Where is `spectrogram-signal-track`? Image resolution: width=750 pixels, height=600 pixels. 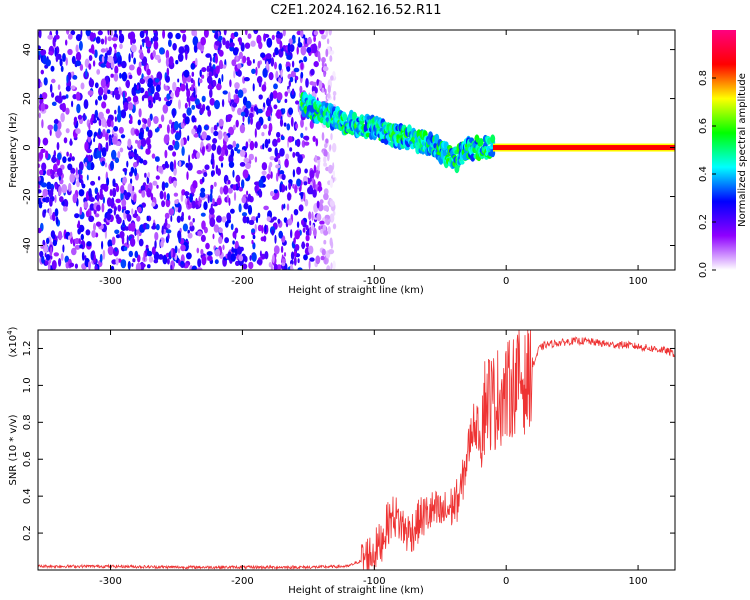
spectrogram-signal-track is located at coordinates (487, 132).